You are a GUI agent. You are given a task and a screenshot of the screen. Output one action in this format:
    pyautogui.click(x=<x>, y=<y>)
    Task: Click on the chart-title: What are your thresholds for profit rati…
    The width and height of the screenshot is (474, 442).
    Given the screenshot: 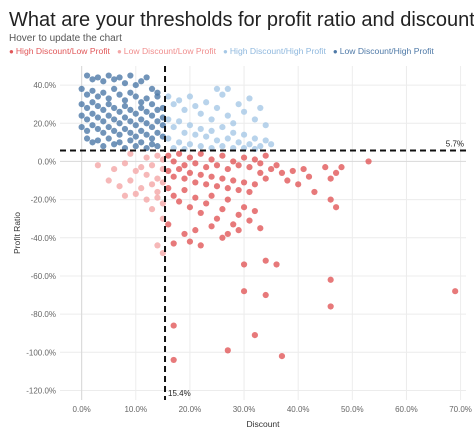 What is the action you would take?
    pyautogui.click(x=241, y=20)
    